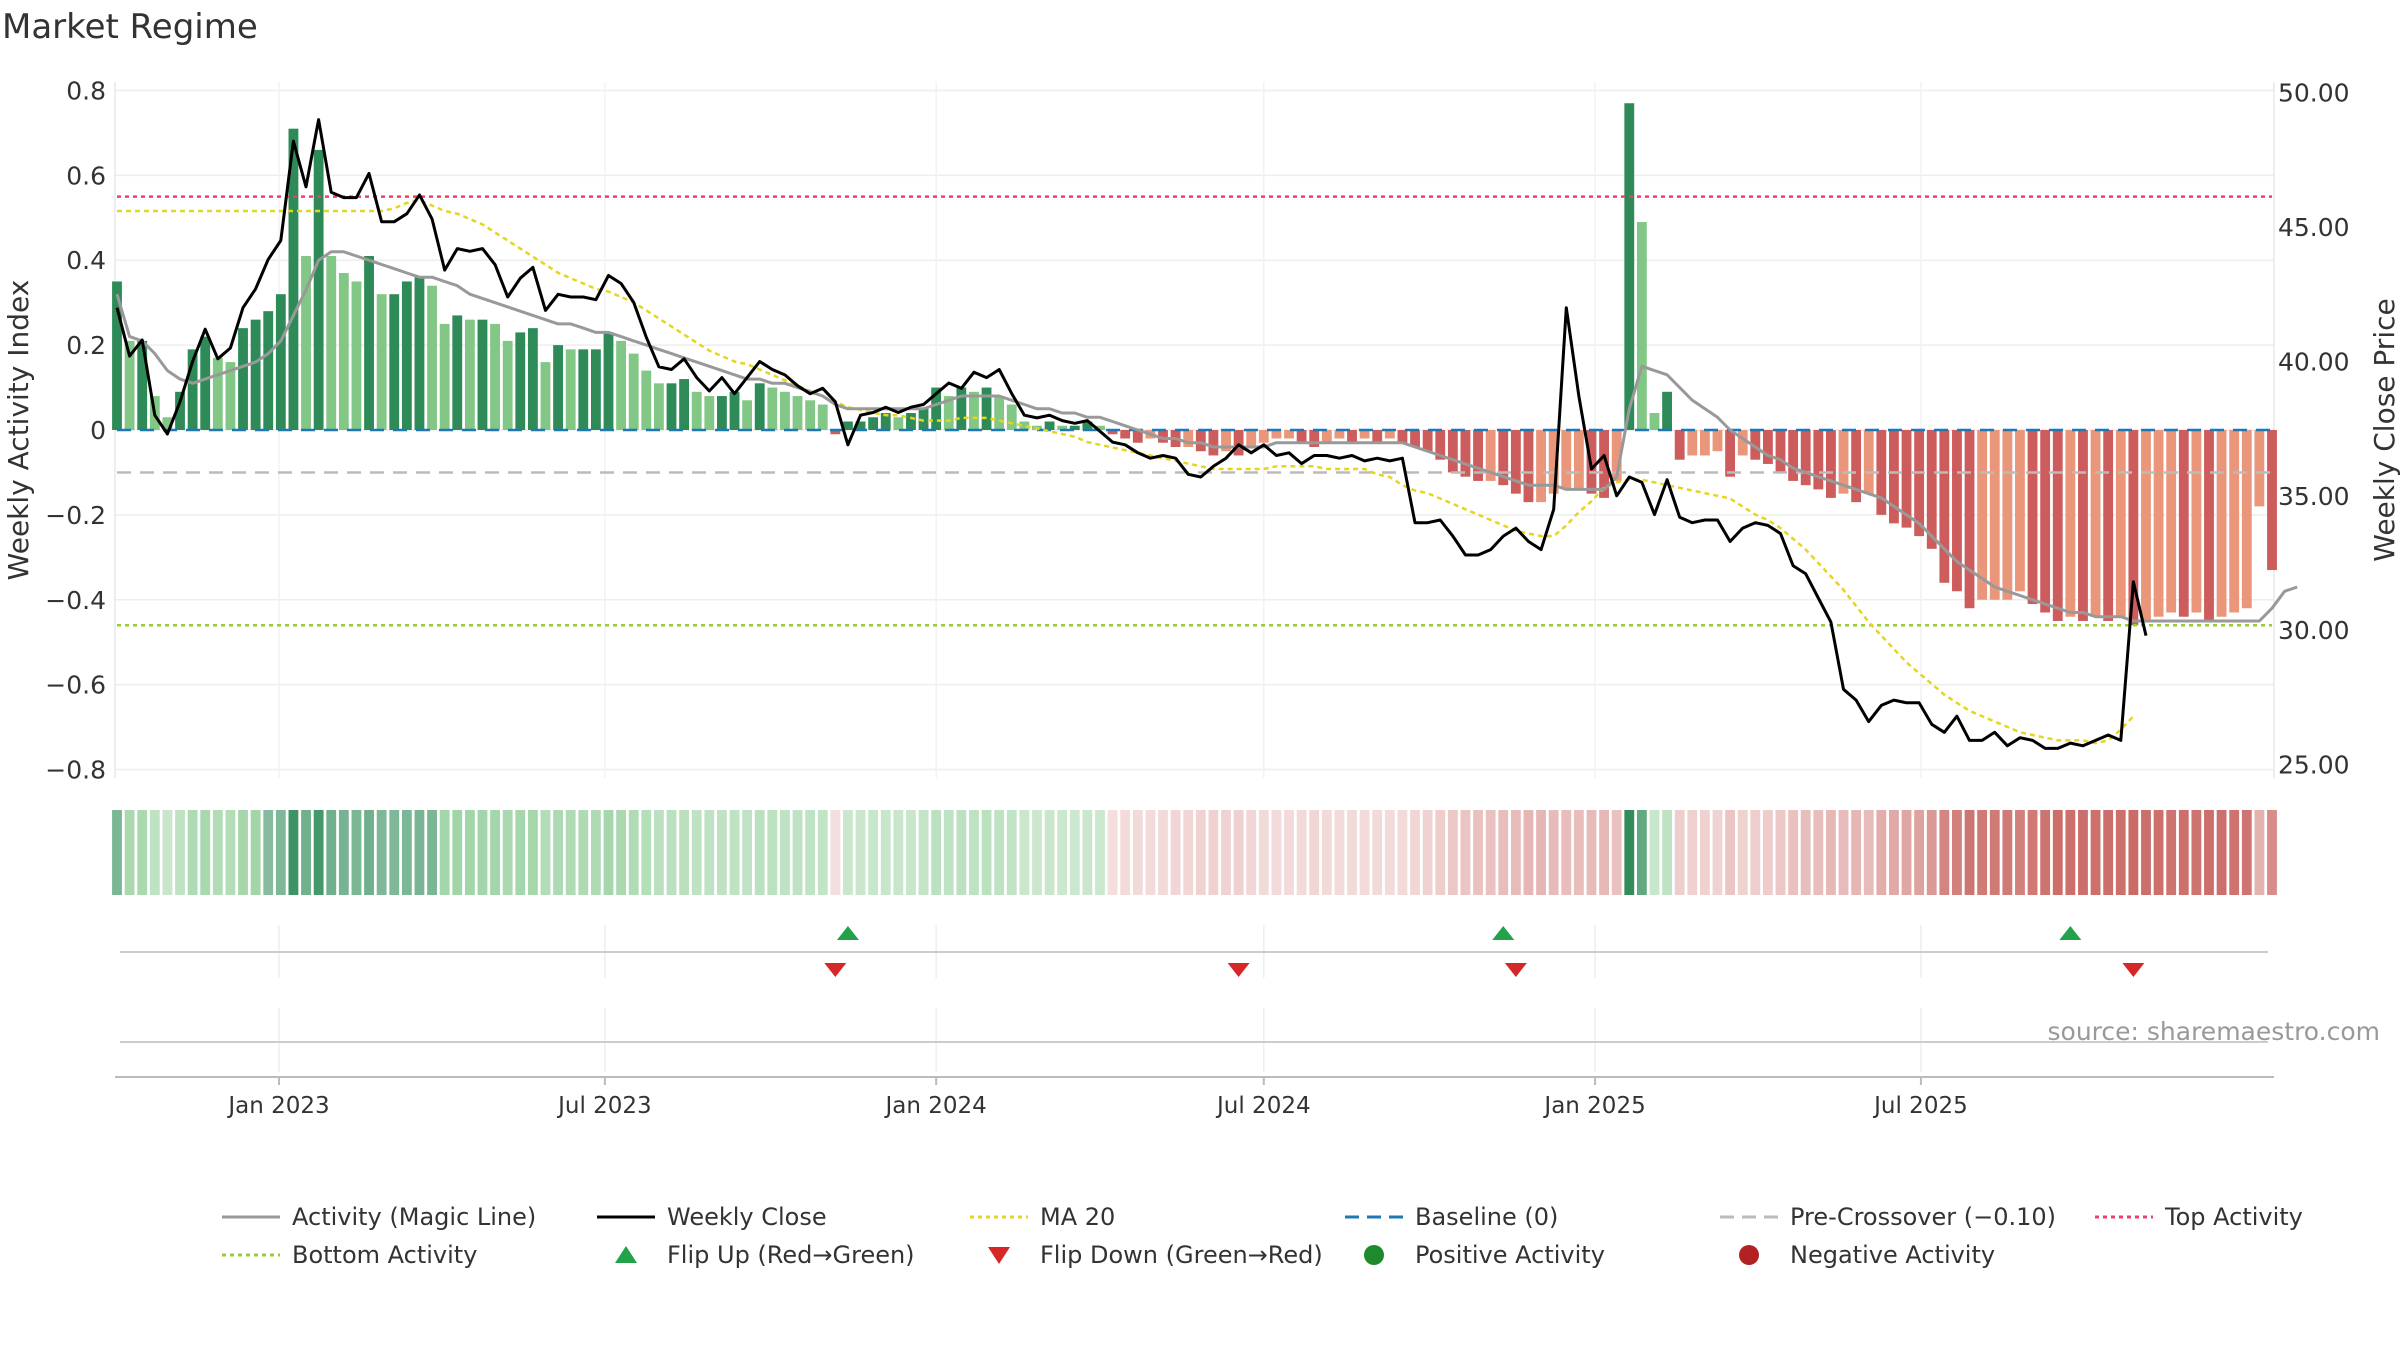 Image resolution: width=2400 pixels, height=1354 pixels. I want to click on legend-item: Baseline (0), so click(1451, 1217).